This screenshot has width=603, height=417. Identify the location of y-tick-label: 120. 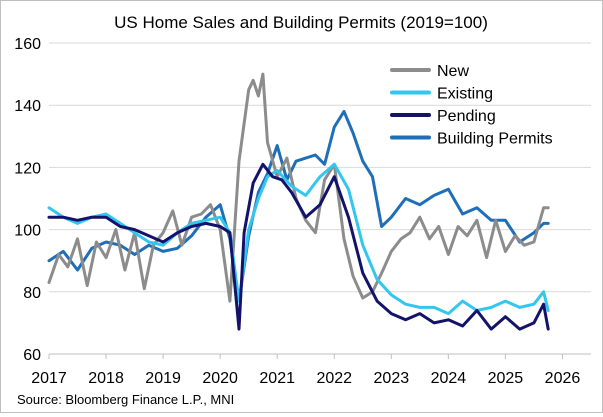
(27, 168).